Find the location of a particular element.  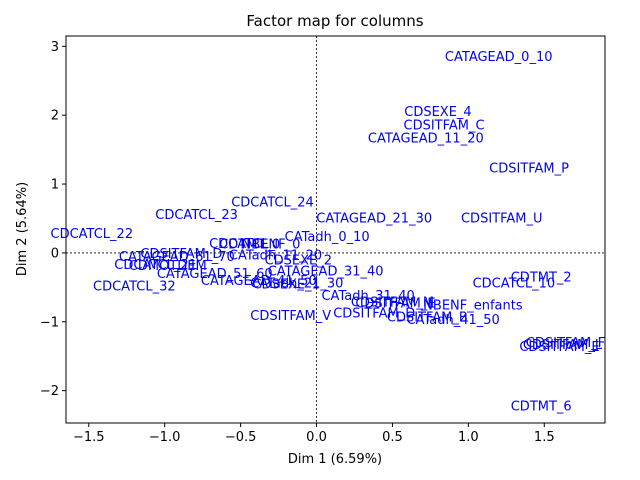

point-label: CDTMT_0 is located at coordinates (249, 244).